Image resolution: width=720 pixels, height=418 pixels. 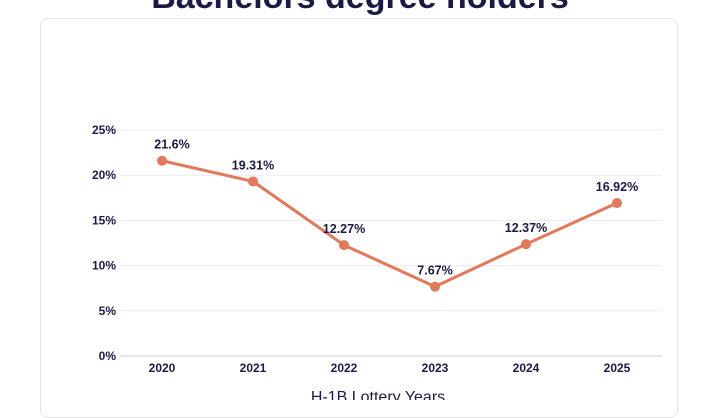 I want to click on y-tick-label: 5%, so click(x=108, y=311).